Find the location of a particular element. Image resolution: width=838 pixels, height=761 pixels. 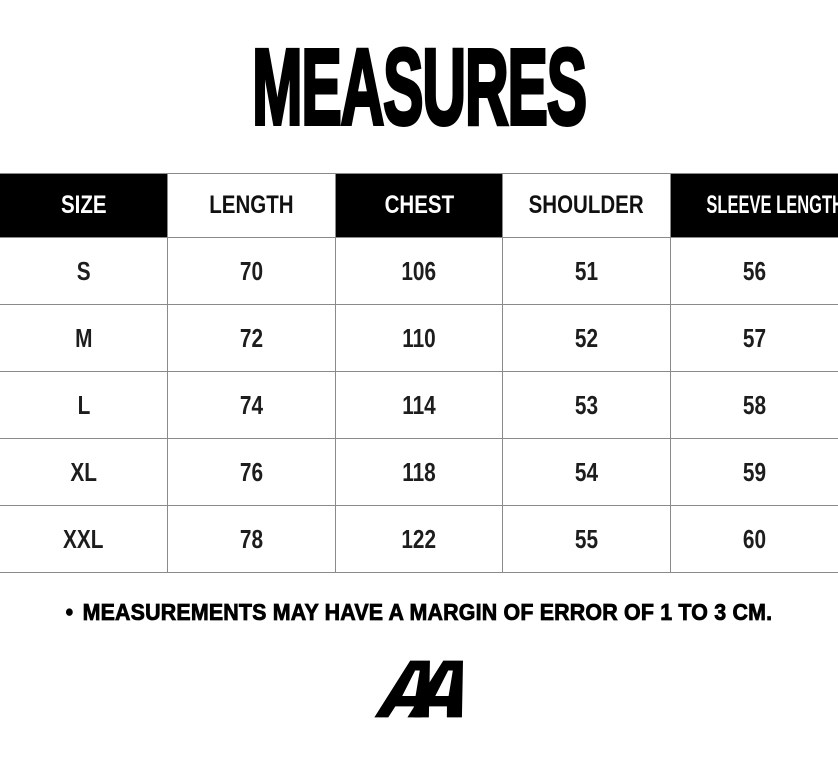

size-table-header: SIZE LENGTH CHEST SHOULDER SLEEVE LENGTH is located at coordinates (419, 205).